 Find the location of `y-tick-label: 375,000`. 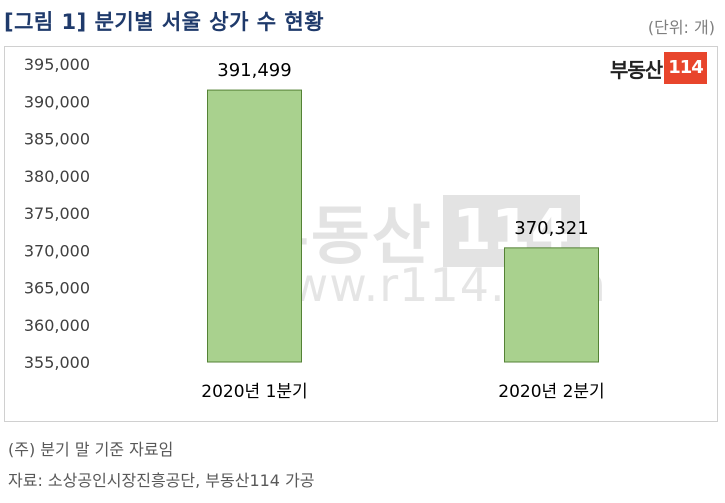

y-tick-label: 375,000 is located at coordinates (57, 213).